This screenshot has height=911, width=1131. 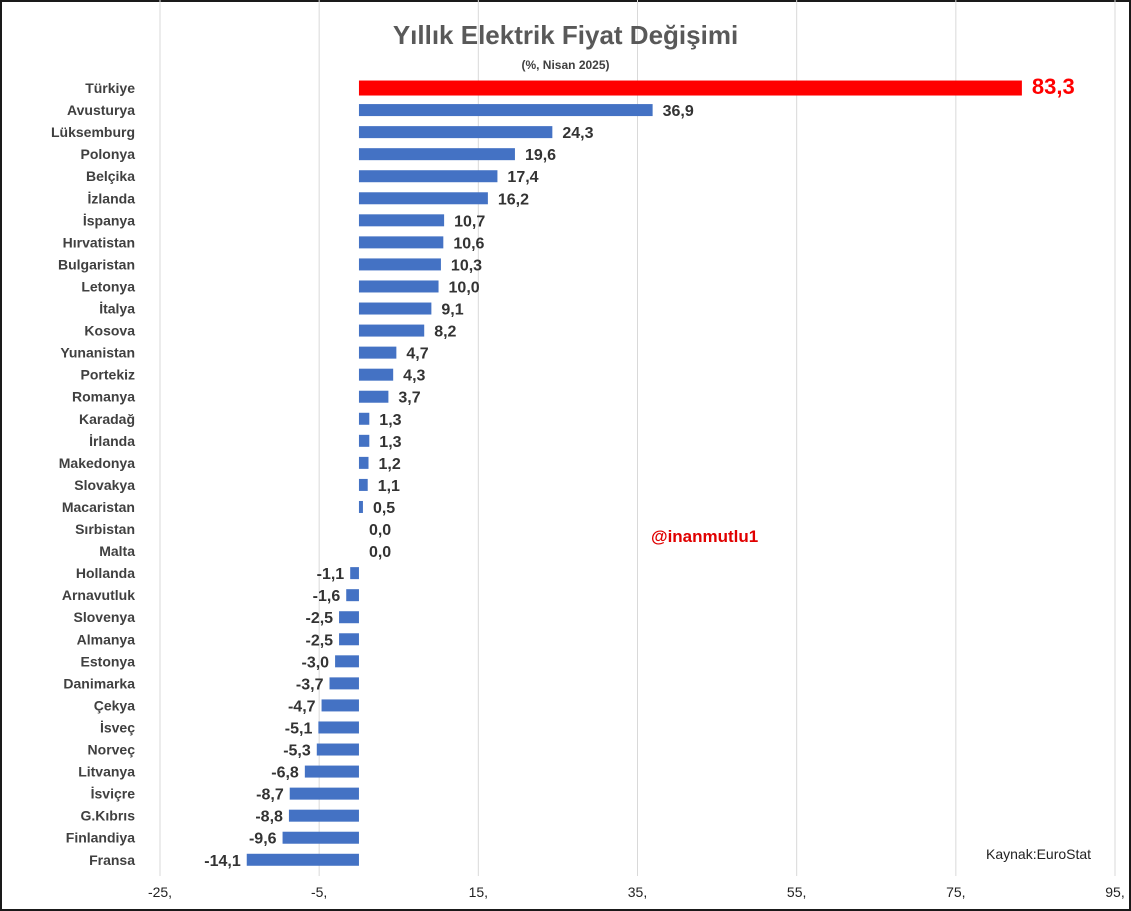 I want to click on watermark-handle: @inanmutlu1, so click(x=705, y=536).